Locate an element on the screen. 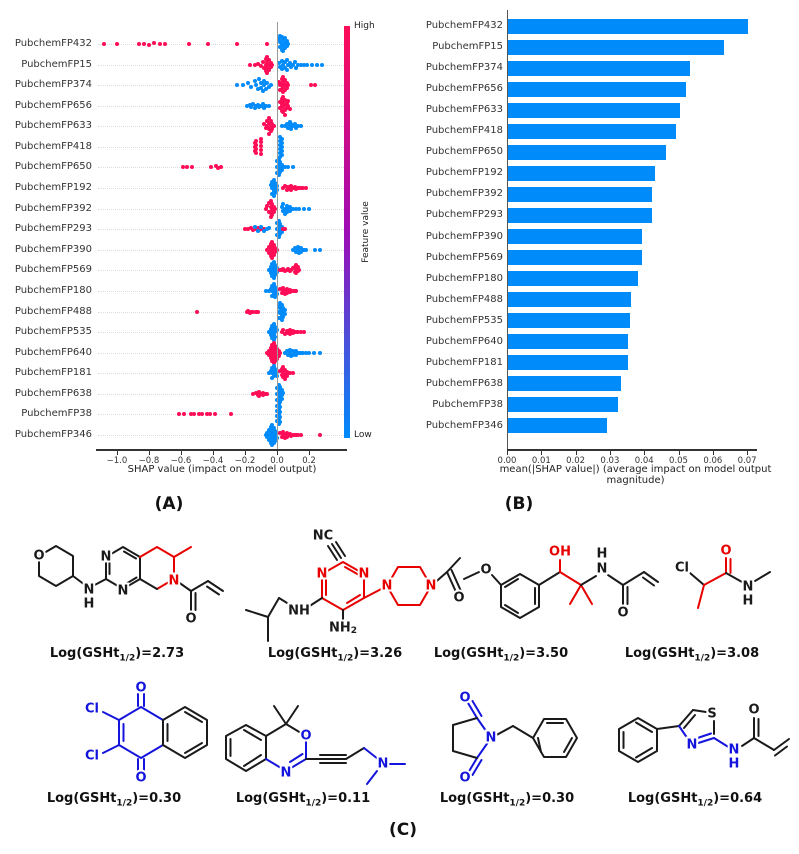  molecule-log-value-5: Log(GSHt1/2)=0.30 is located at coordinates (114, 800).